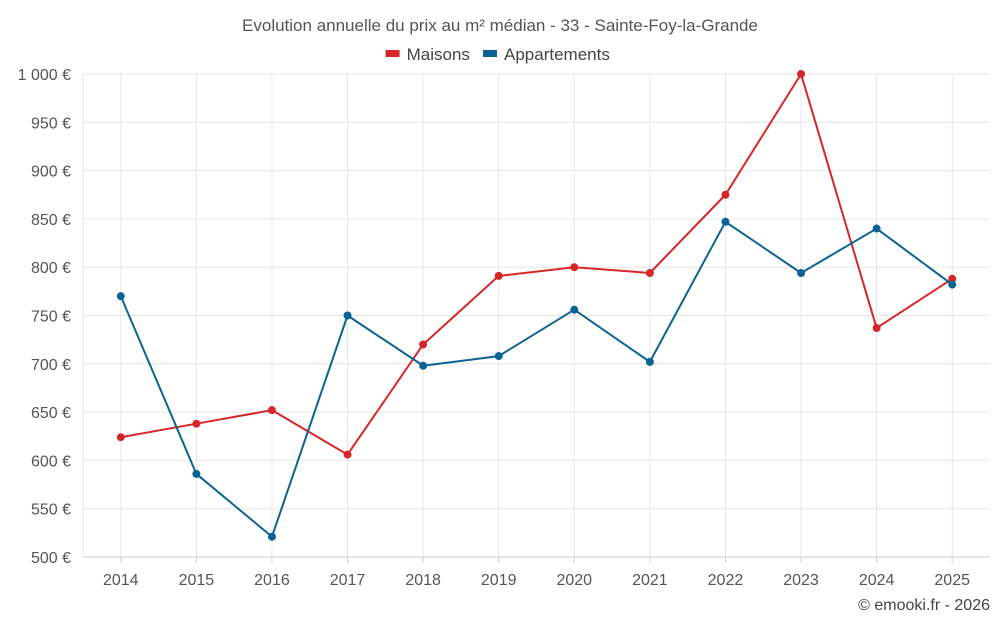 Image resolution: width=1000 pixels, height=625 pixels. Describe the element at coordinates (51, 558) in the screenshot. I see `y-tick-label: 500 €` at that location.